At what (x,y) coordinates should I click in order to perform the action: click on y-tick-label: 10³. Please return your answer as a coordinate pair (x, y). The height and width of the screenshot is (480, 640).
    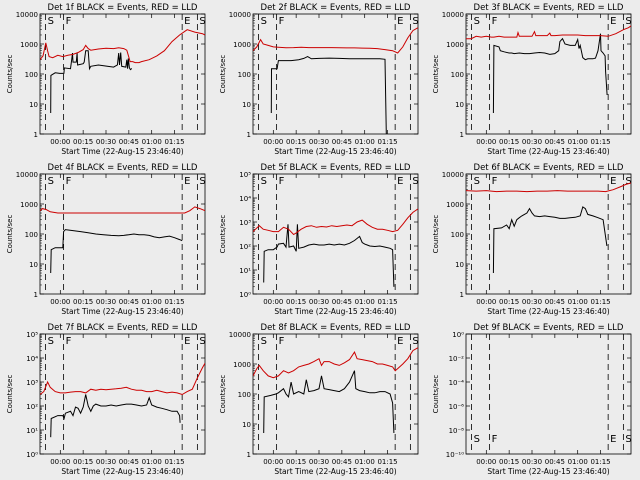
    Looking at the image, I should click on (245, 223).